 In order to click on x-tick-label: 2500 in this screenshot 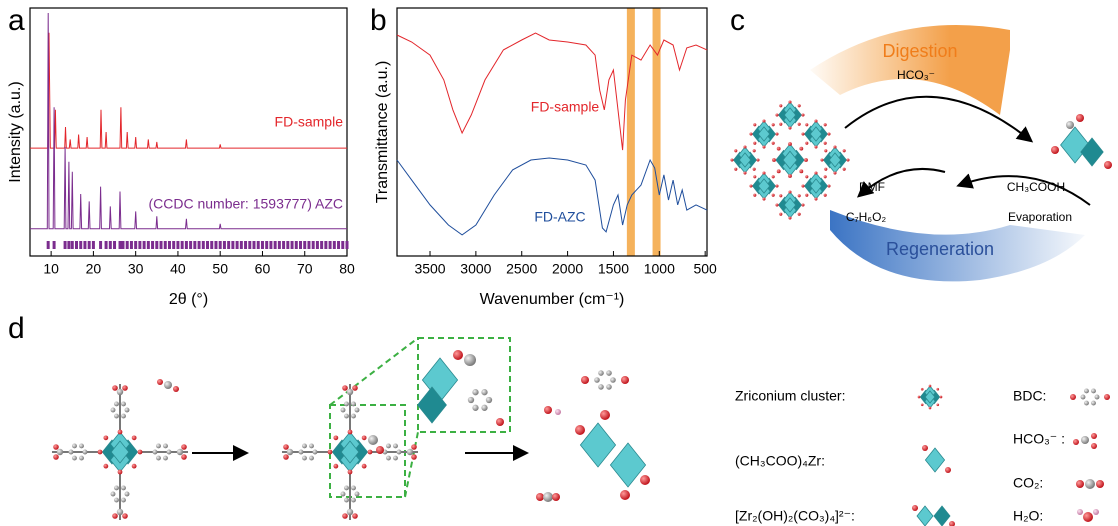, I will do `click(521, 269)`.